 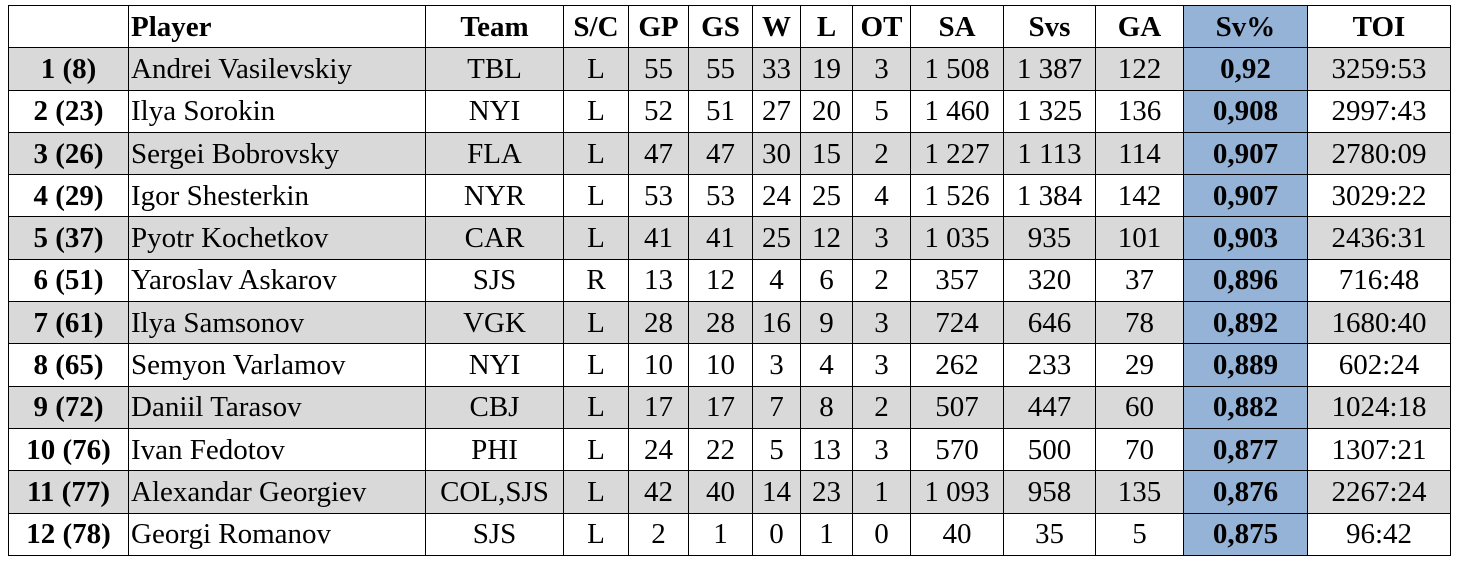 What do you see at coordinates (1379, 280) in the screenshot?
I see `table-cell: 716:48` at bounding box center [1379, 280].